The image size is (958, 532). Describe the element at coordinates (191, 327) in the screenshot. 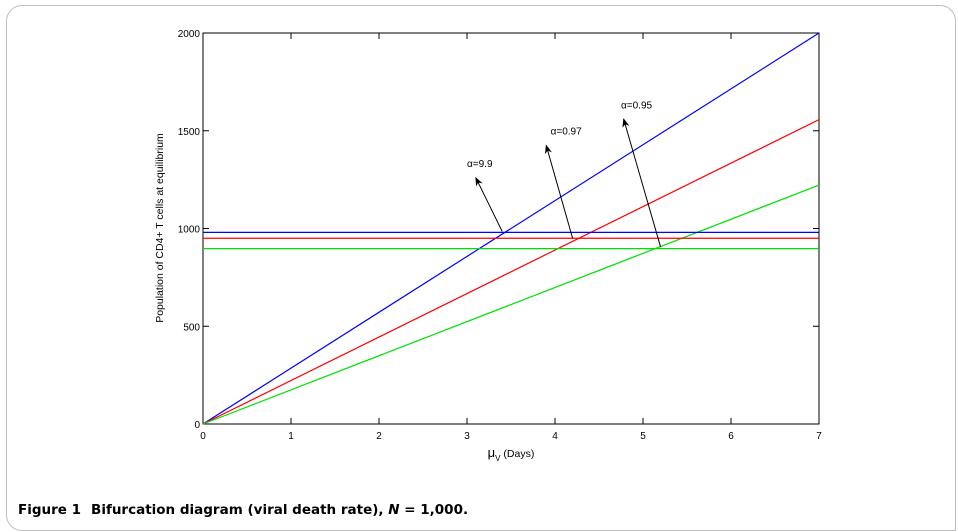

I see `y-tick-label: 500` at that location.